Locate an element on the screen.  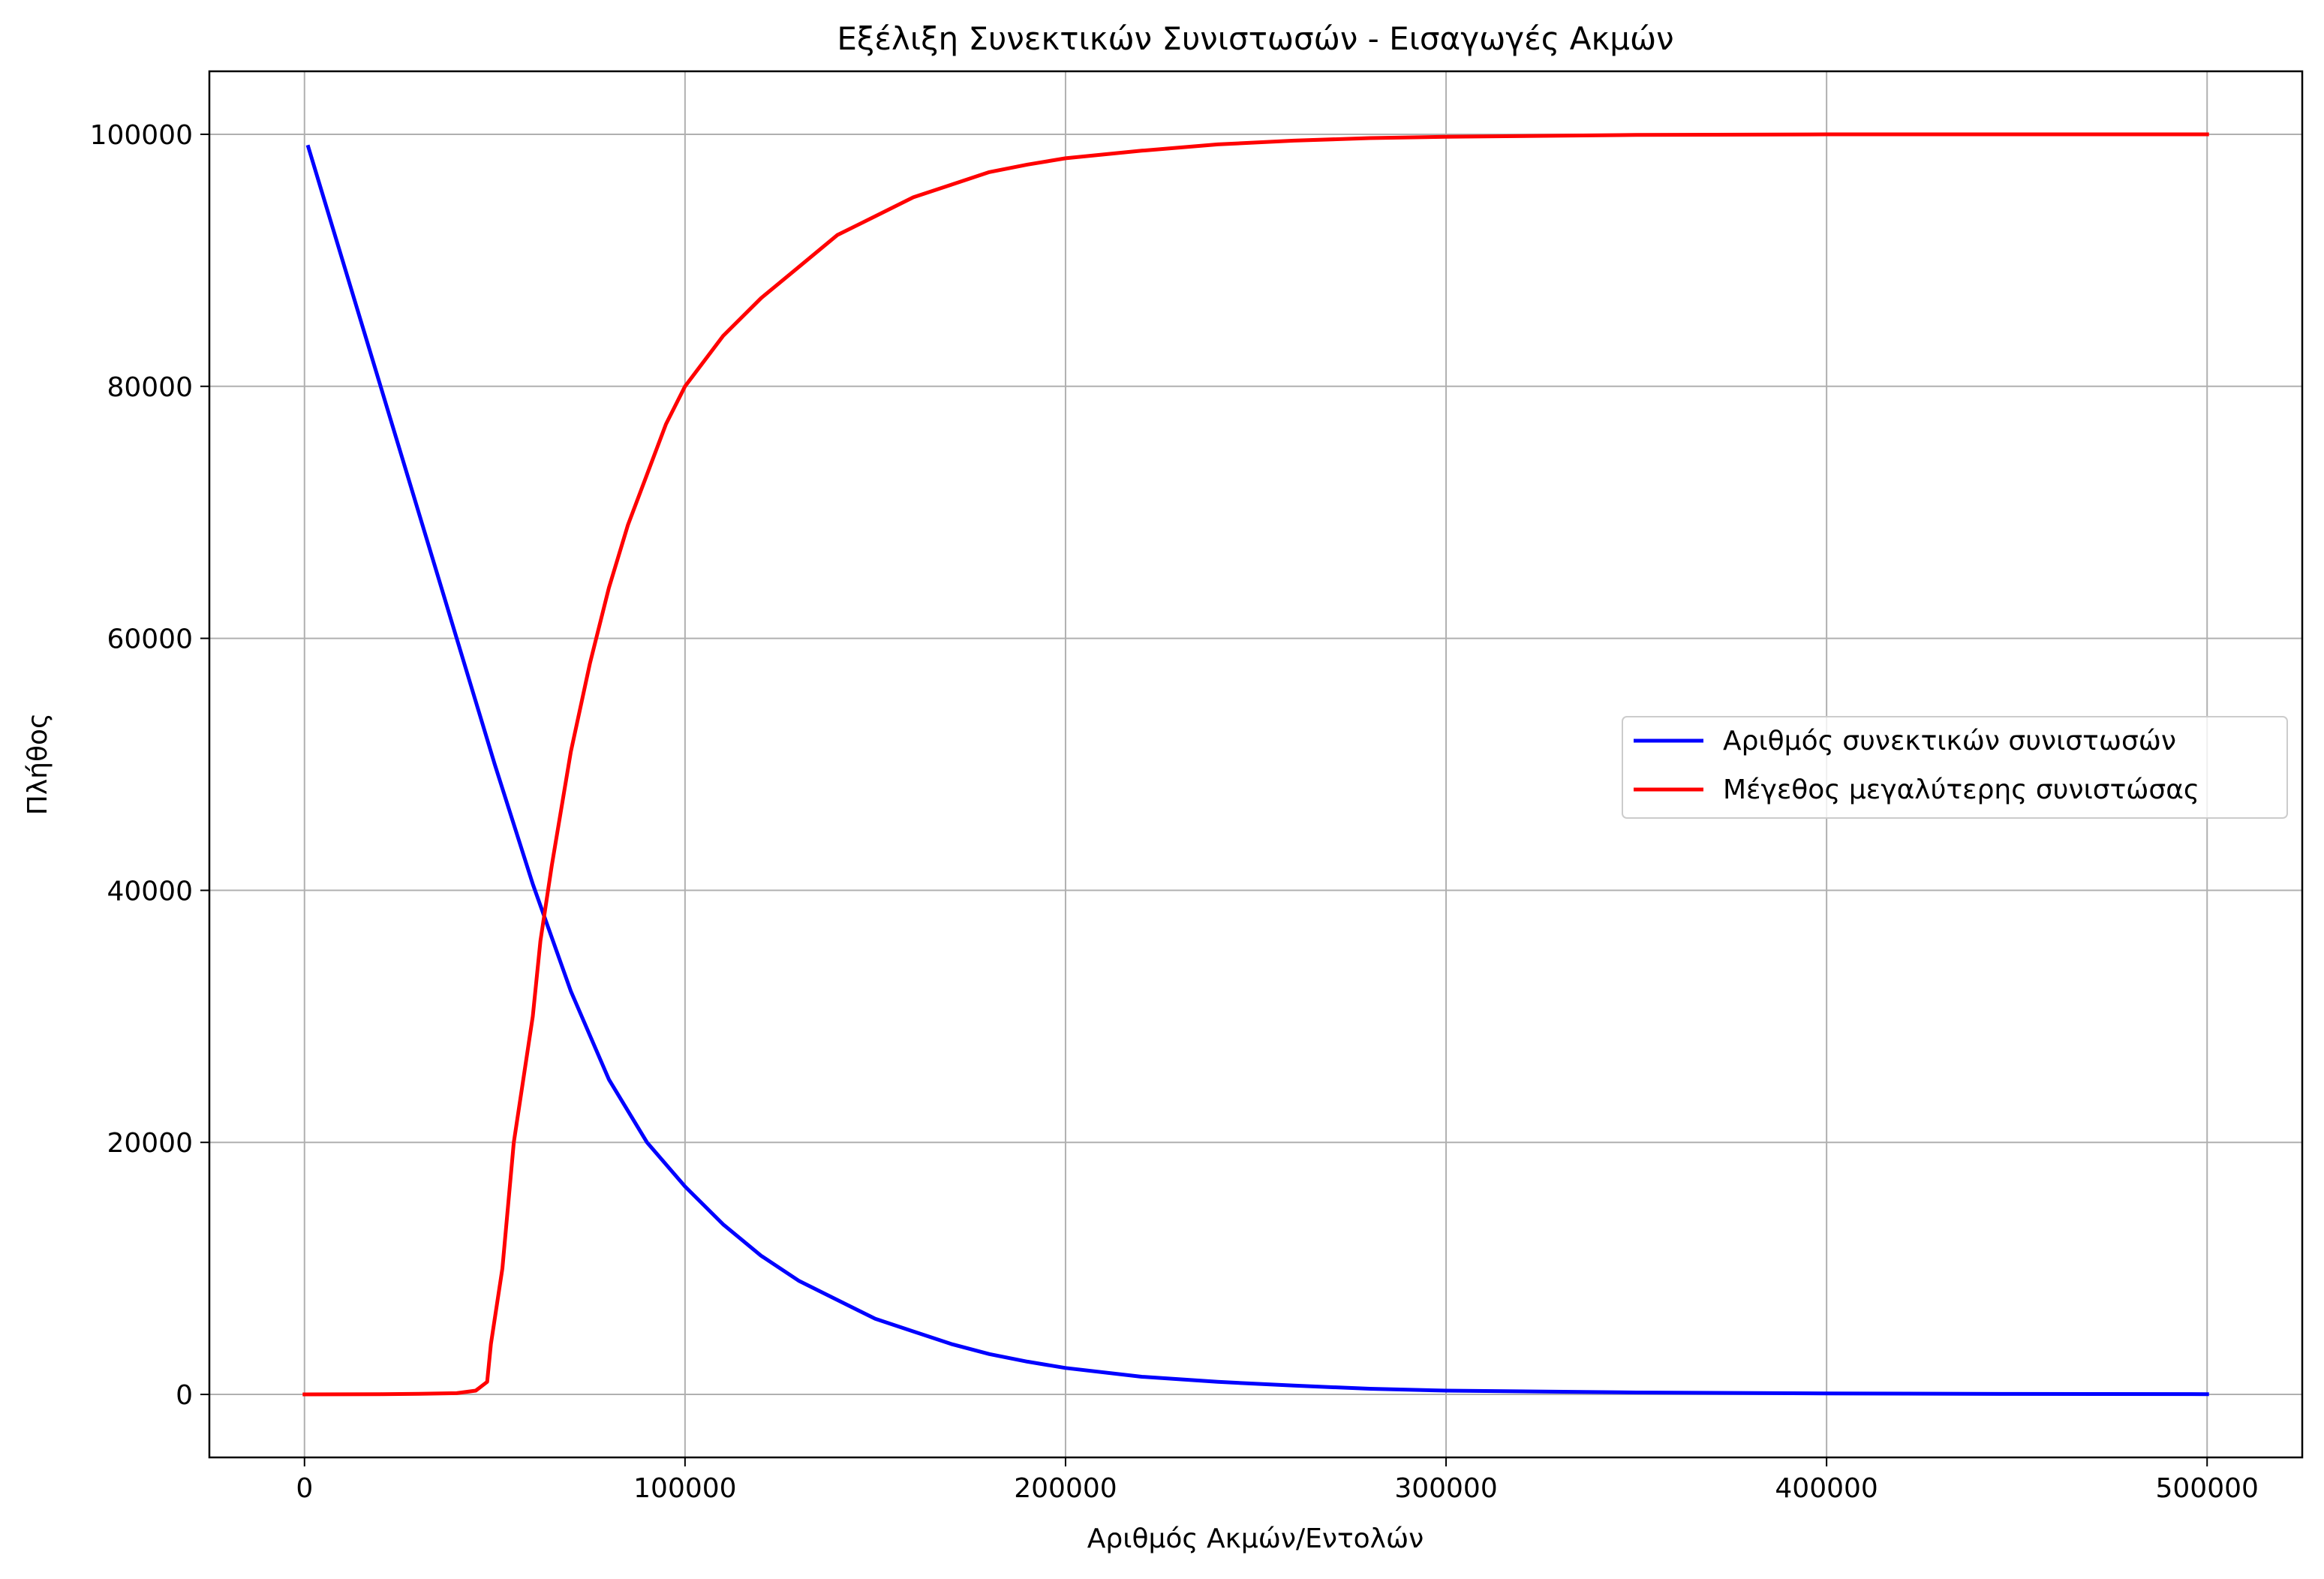
y-tick-label: 60000 is located at coordinates (150, 639).